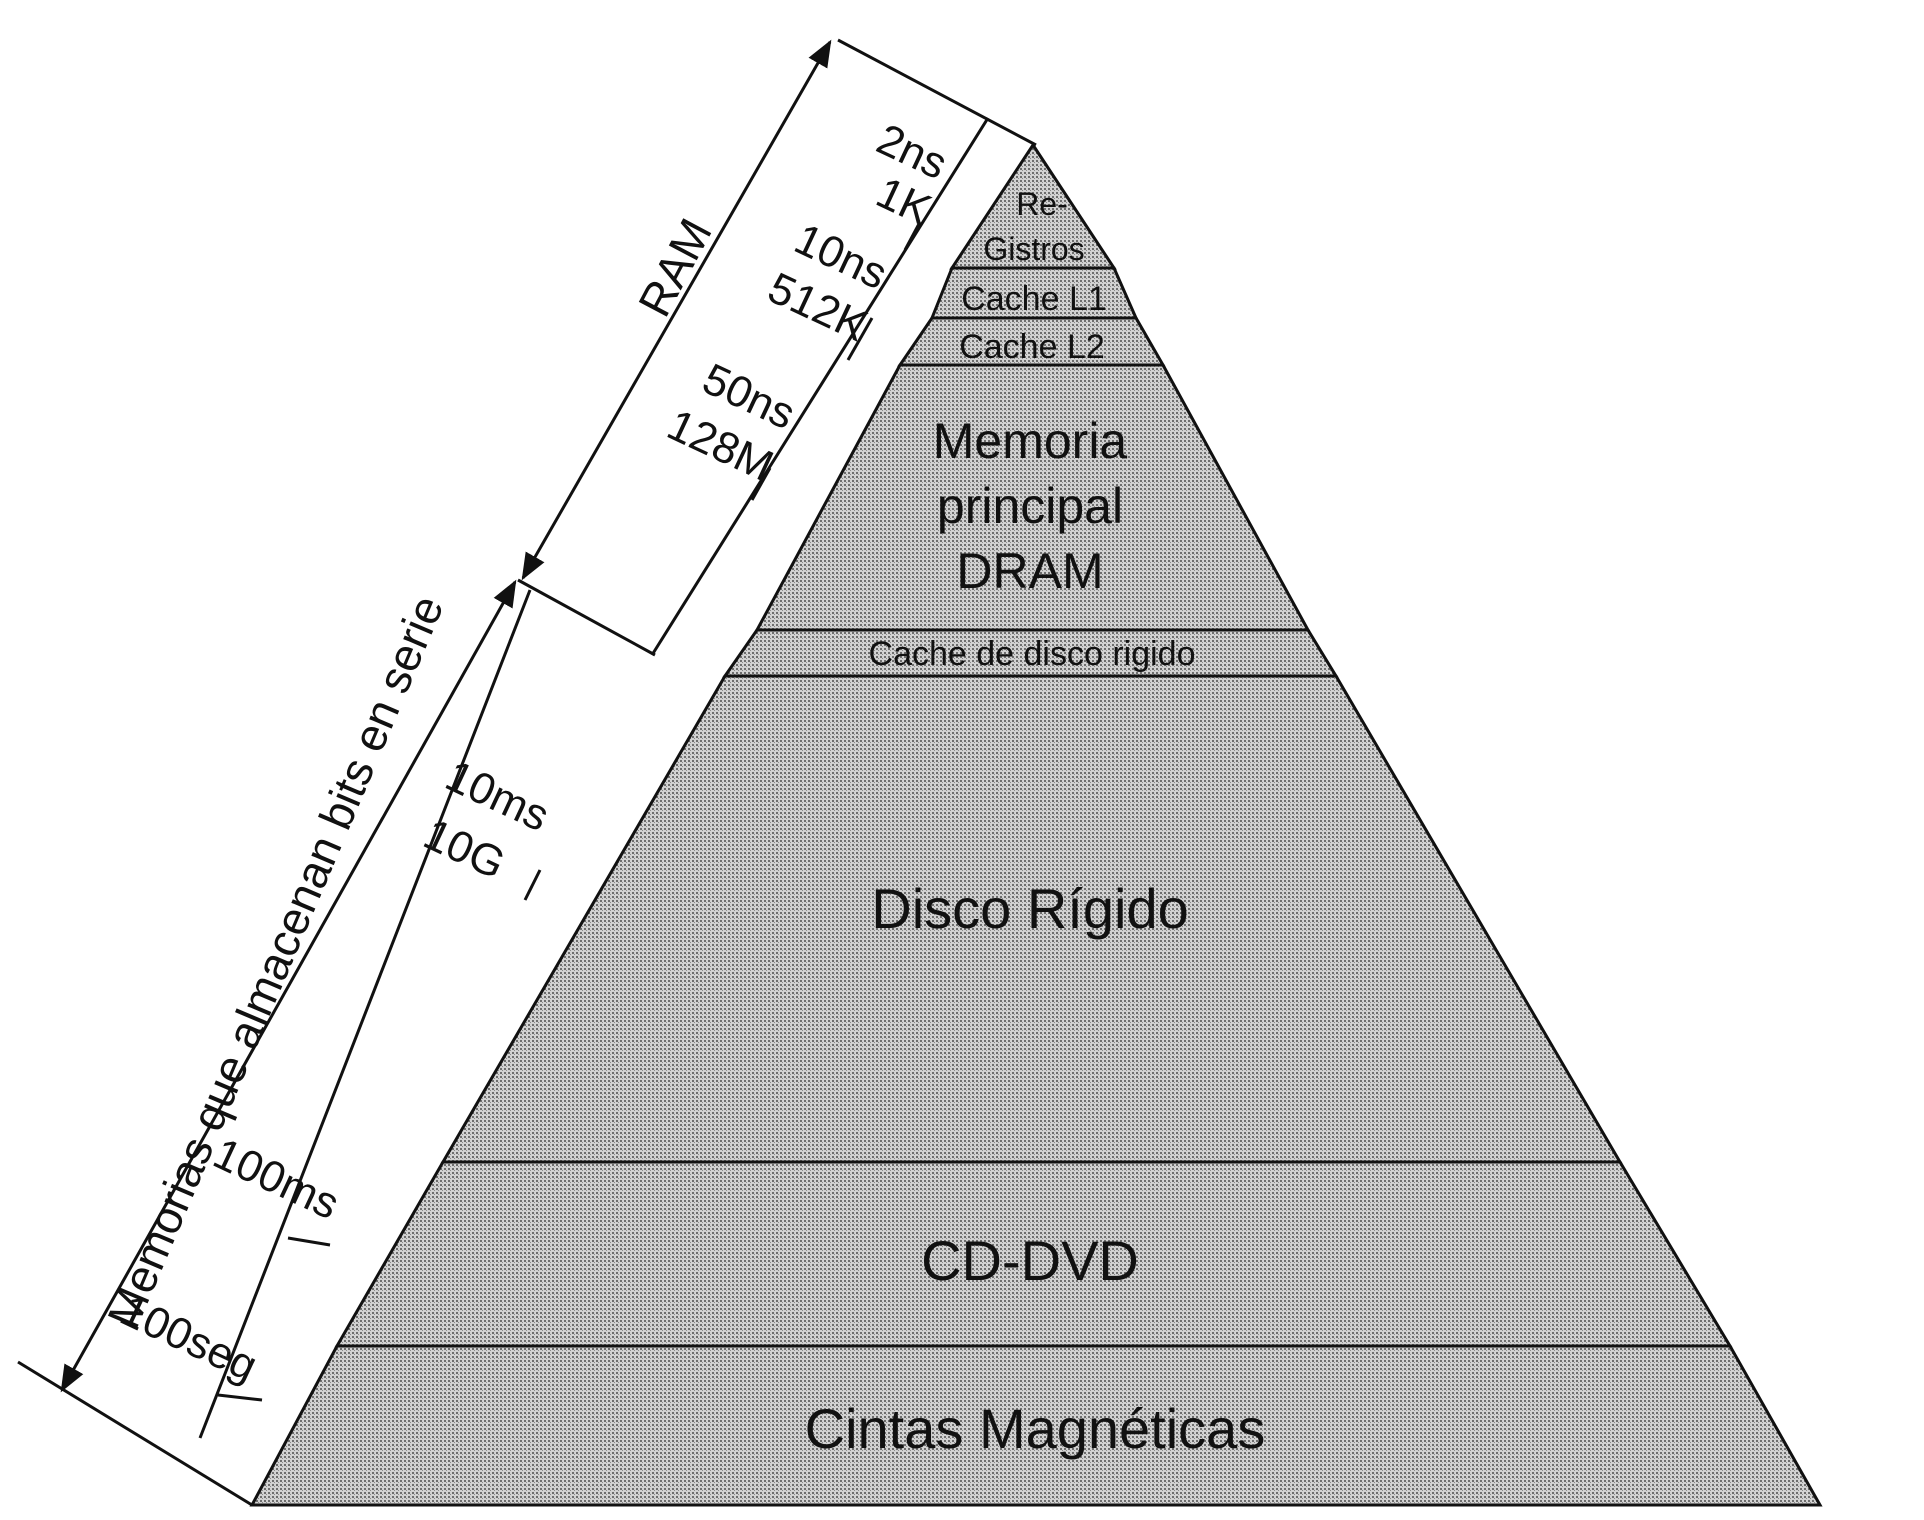 This screenshot has height=1520, width=1924. I want to click on label-cintas: Cintas Magnéticas, so click(1035, 1428).